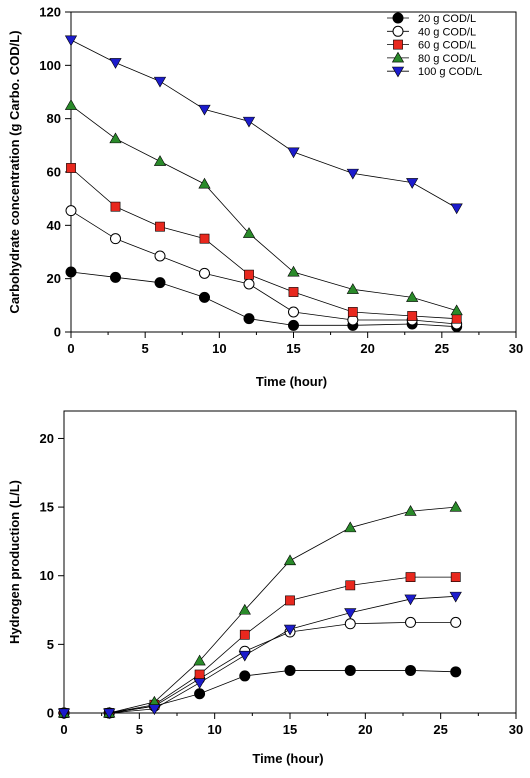 The height and width of the screenshot is (778, 530). Describe the element at coordinates (516, 729) in the screenshot. I see `x-tick-label: 30` at that location.